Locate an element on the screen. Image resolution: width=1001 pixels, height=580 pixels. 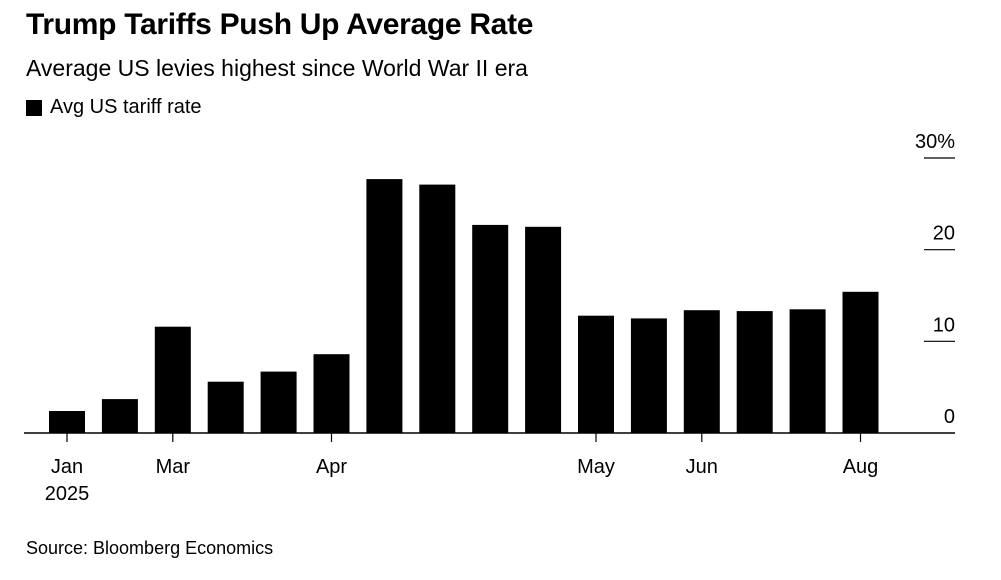
chart-legend: Avg US tariff rate is located at coordinates (114, 107).